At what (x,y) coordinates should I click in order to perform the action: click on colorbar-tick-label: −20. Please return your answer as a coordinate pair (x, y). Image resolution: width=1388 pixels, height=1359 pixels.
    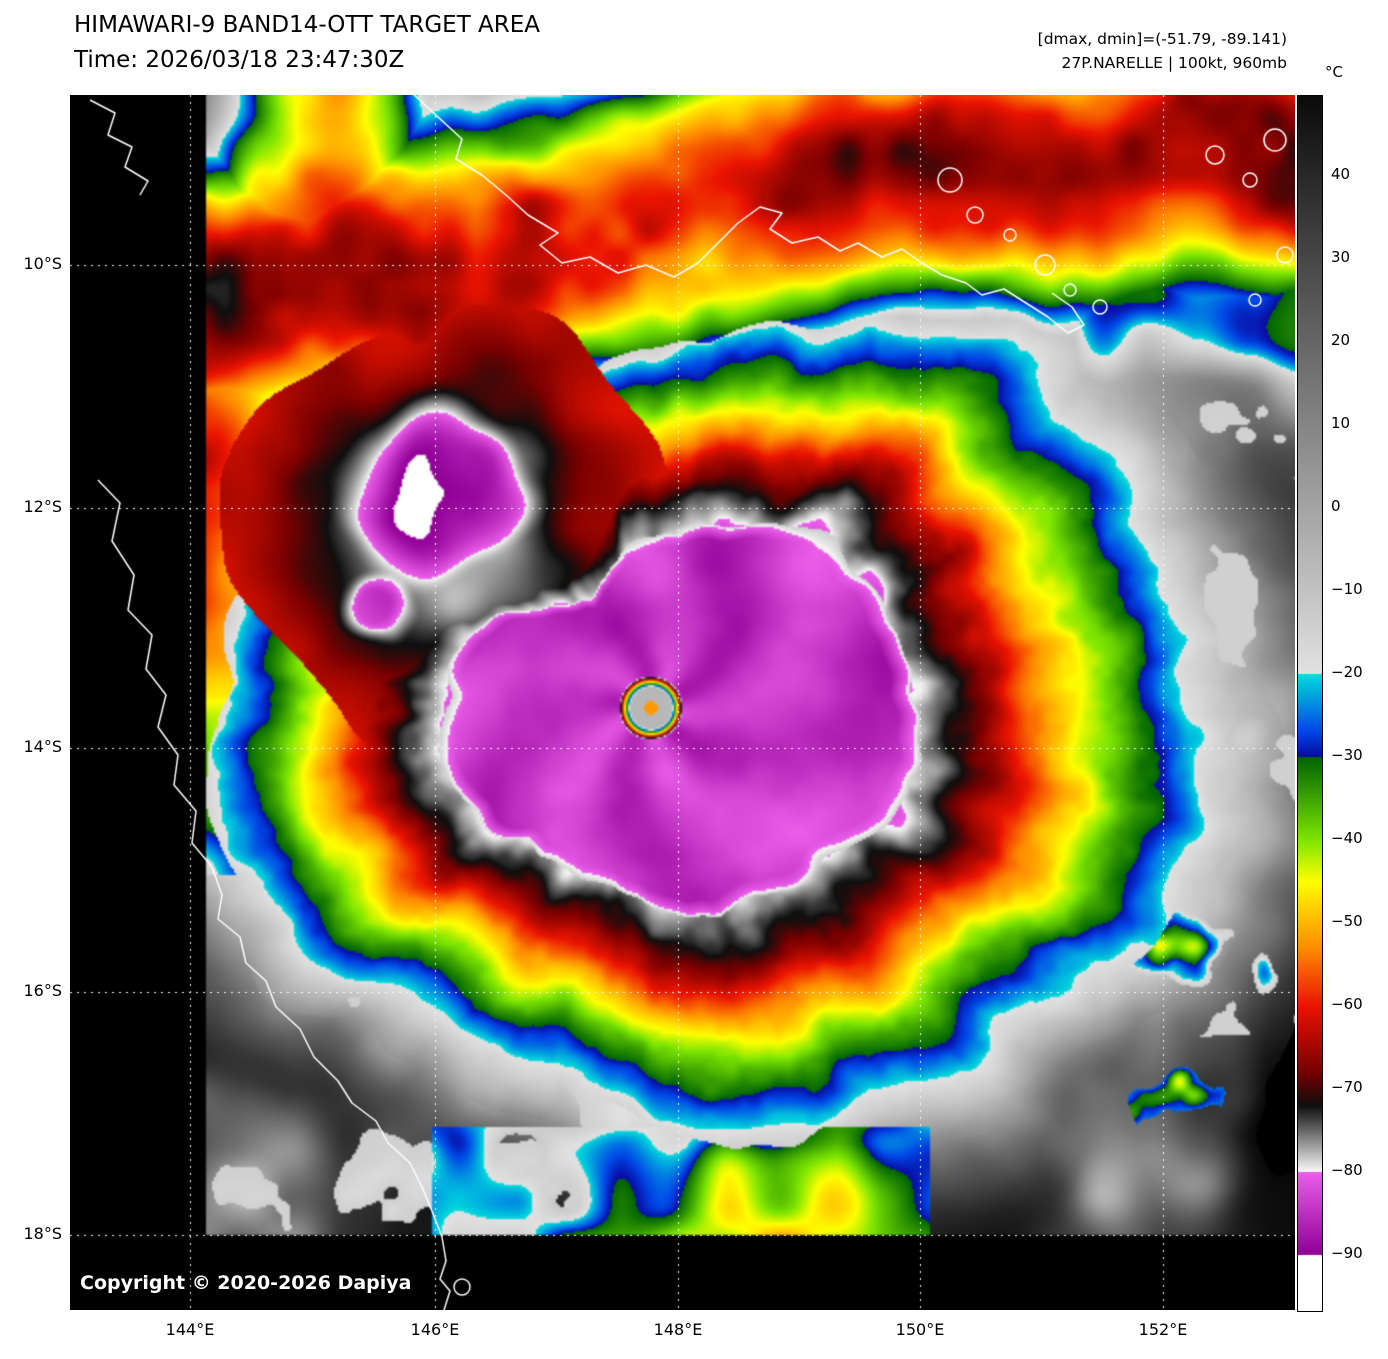
    Looking at the image, I should click on (1347, 671).